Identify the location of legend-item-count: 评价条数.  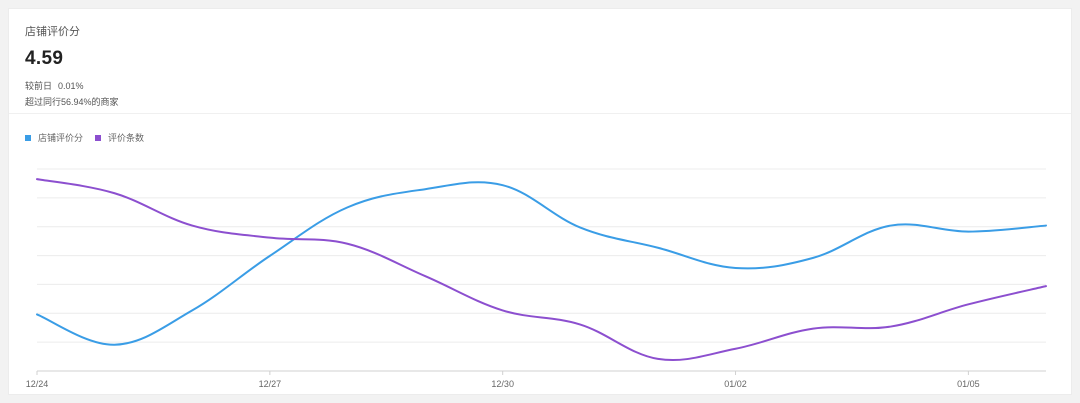
(119, 137).